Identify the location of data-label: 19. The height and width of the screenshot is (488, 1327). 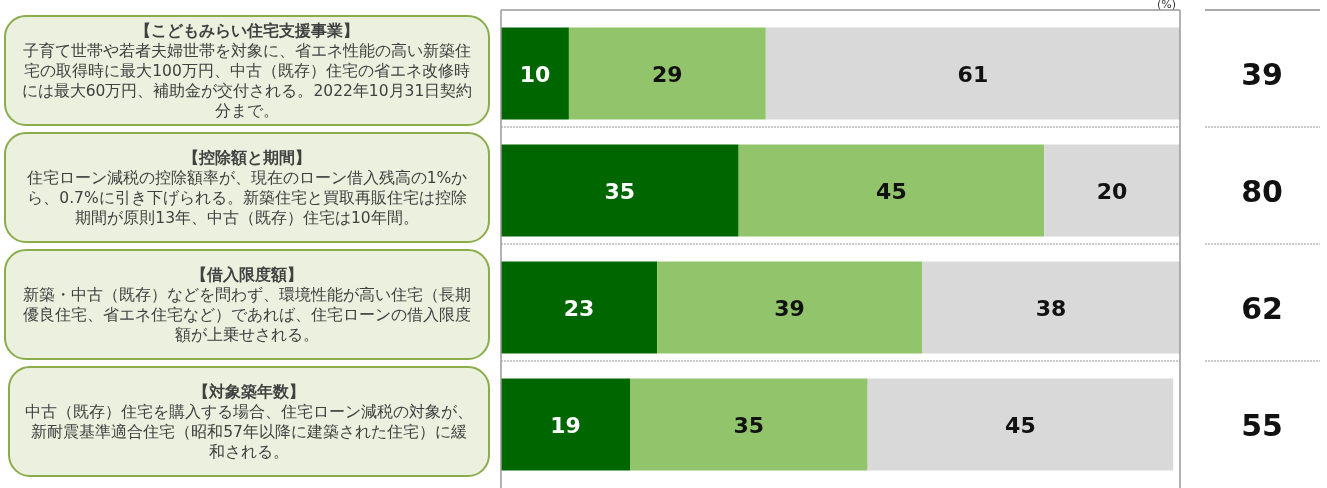
(565, 425).